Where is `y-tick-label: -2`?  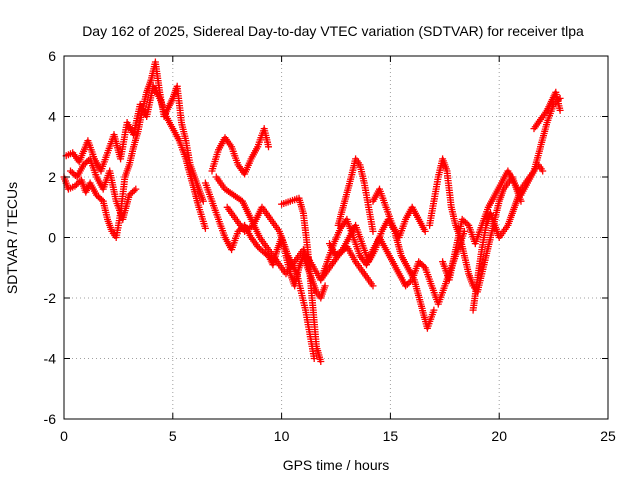
y-tick-label: -2 is located at coordinates (50, 298).